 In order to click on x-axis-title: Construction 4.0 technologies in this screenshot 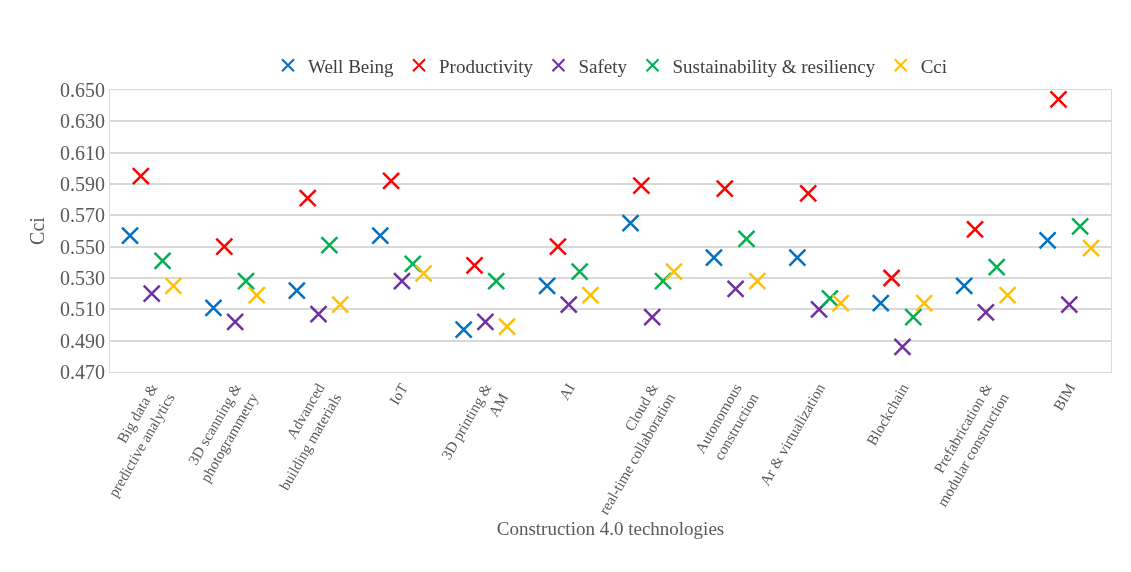, I will do `click(610, 528)`.